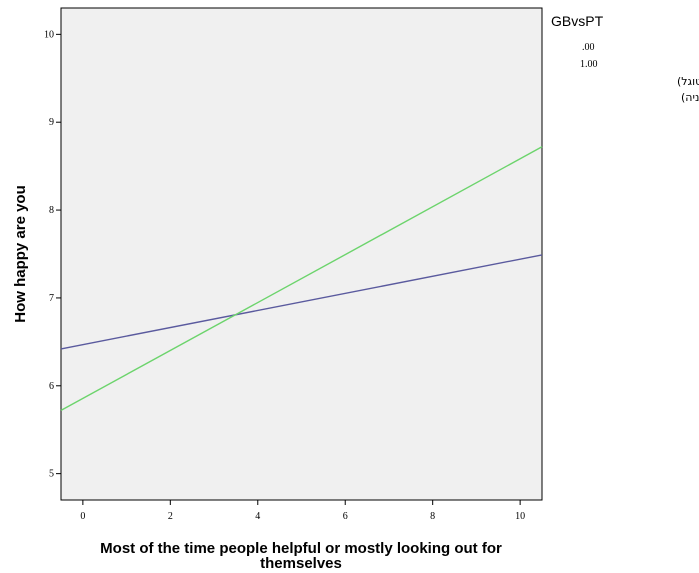 The image size is (699, 573). What do you see at coordinates (589, 64) in the screenshot?
I see `legend-value-1: 1.00` at bounding box center [589, 64].